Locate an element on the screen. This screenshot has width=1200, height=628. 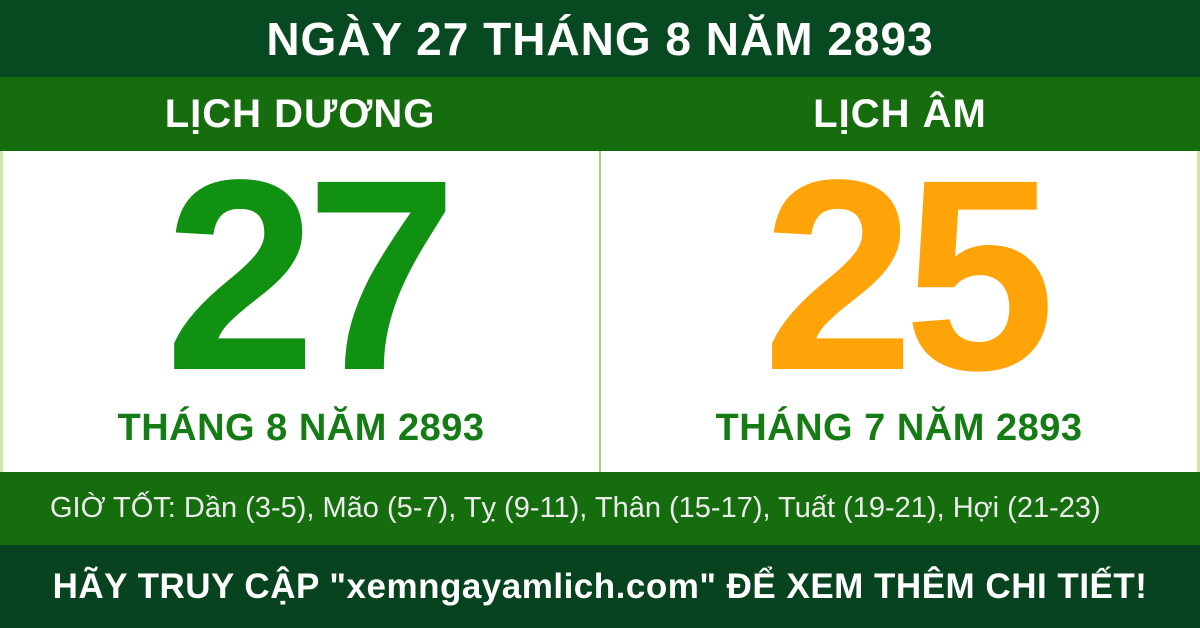
page-title: NGÀY 27 THÁNG 8 NĂM 2893 is located at coordinates (600, 38).